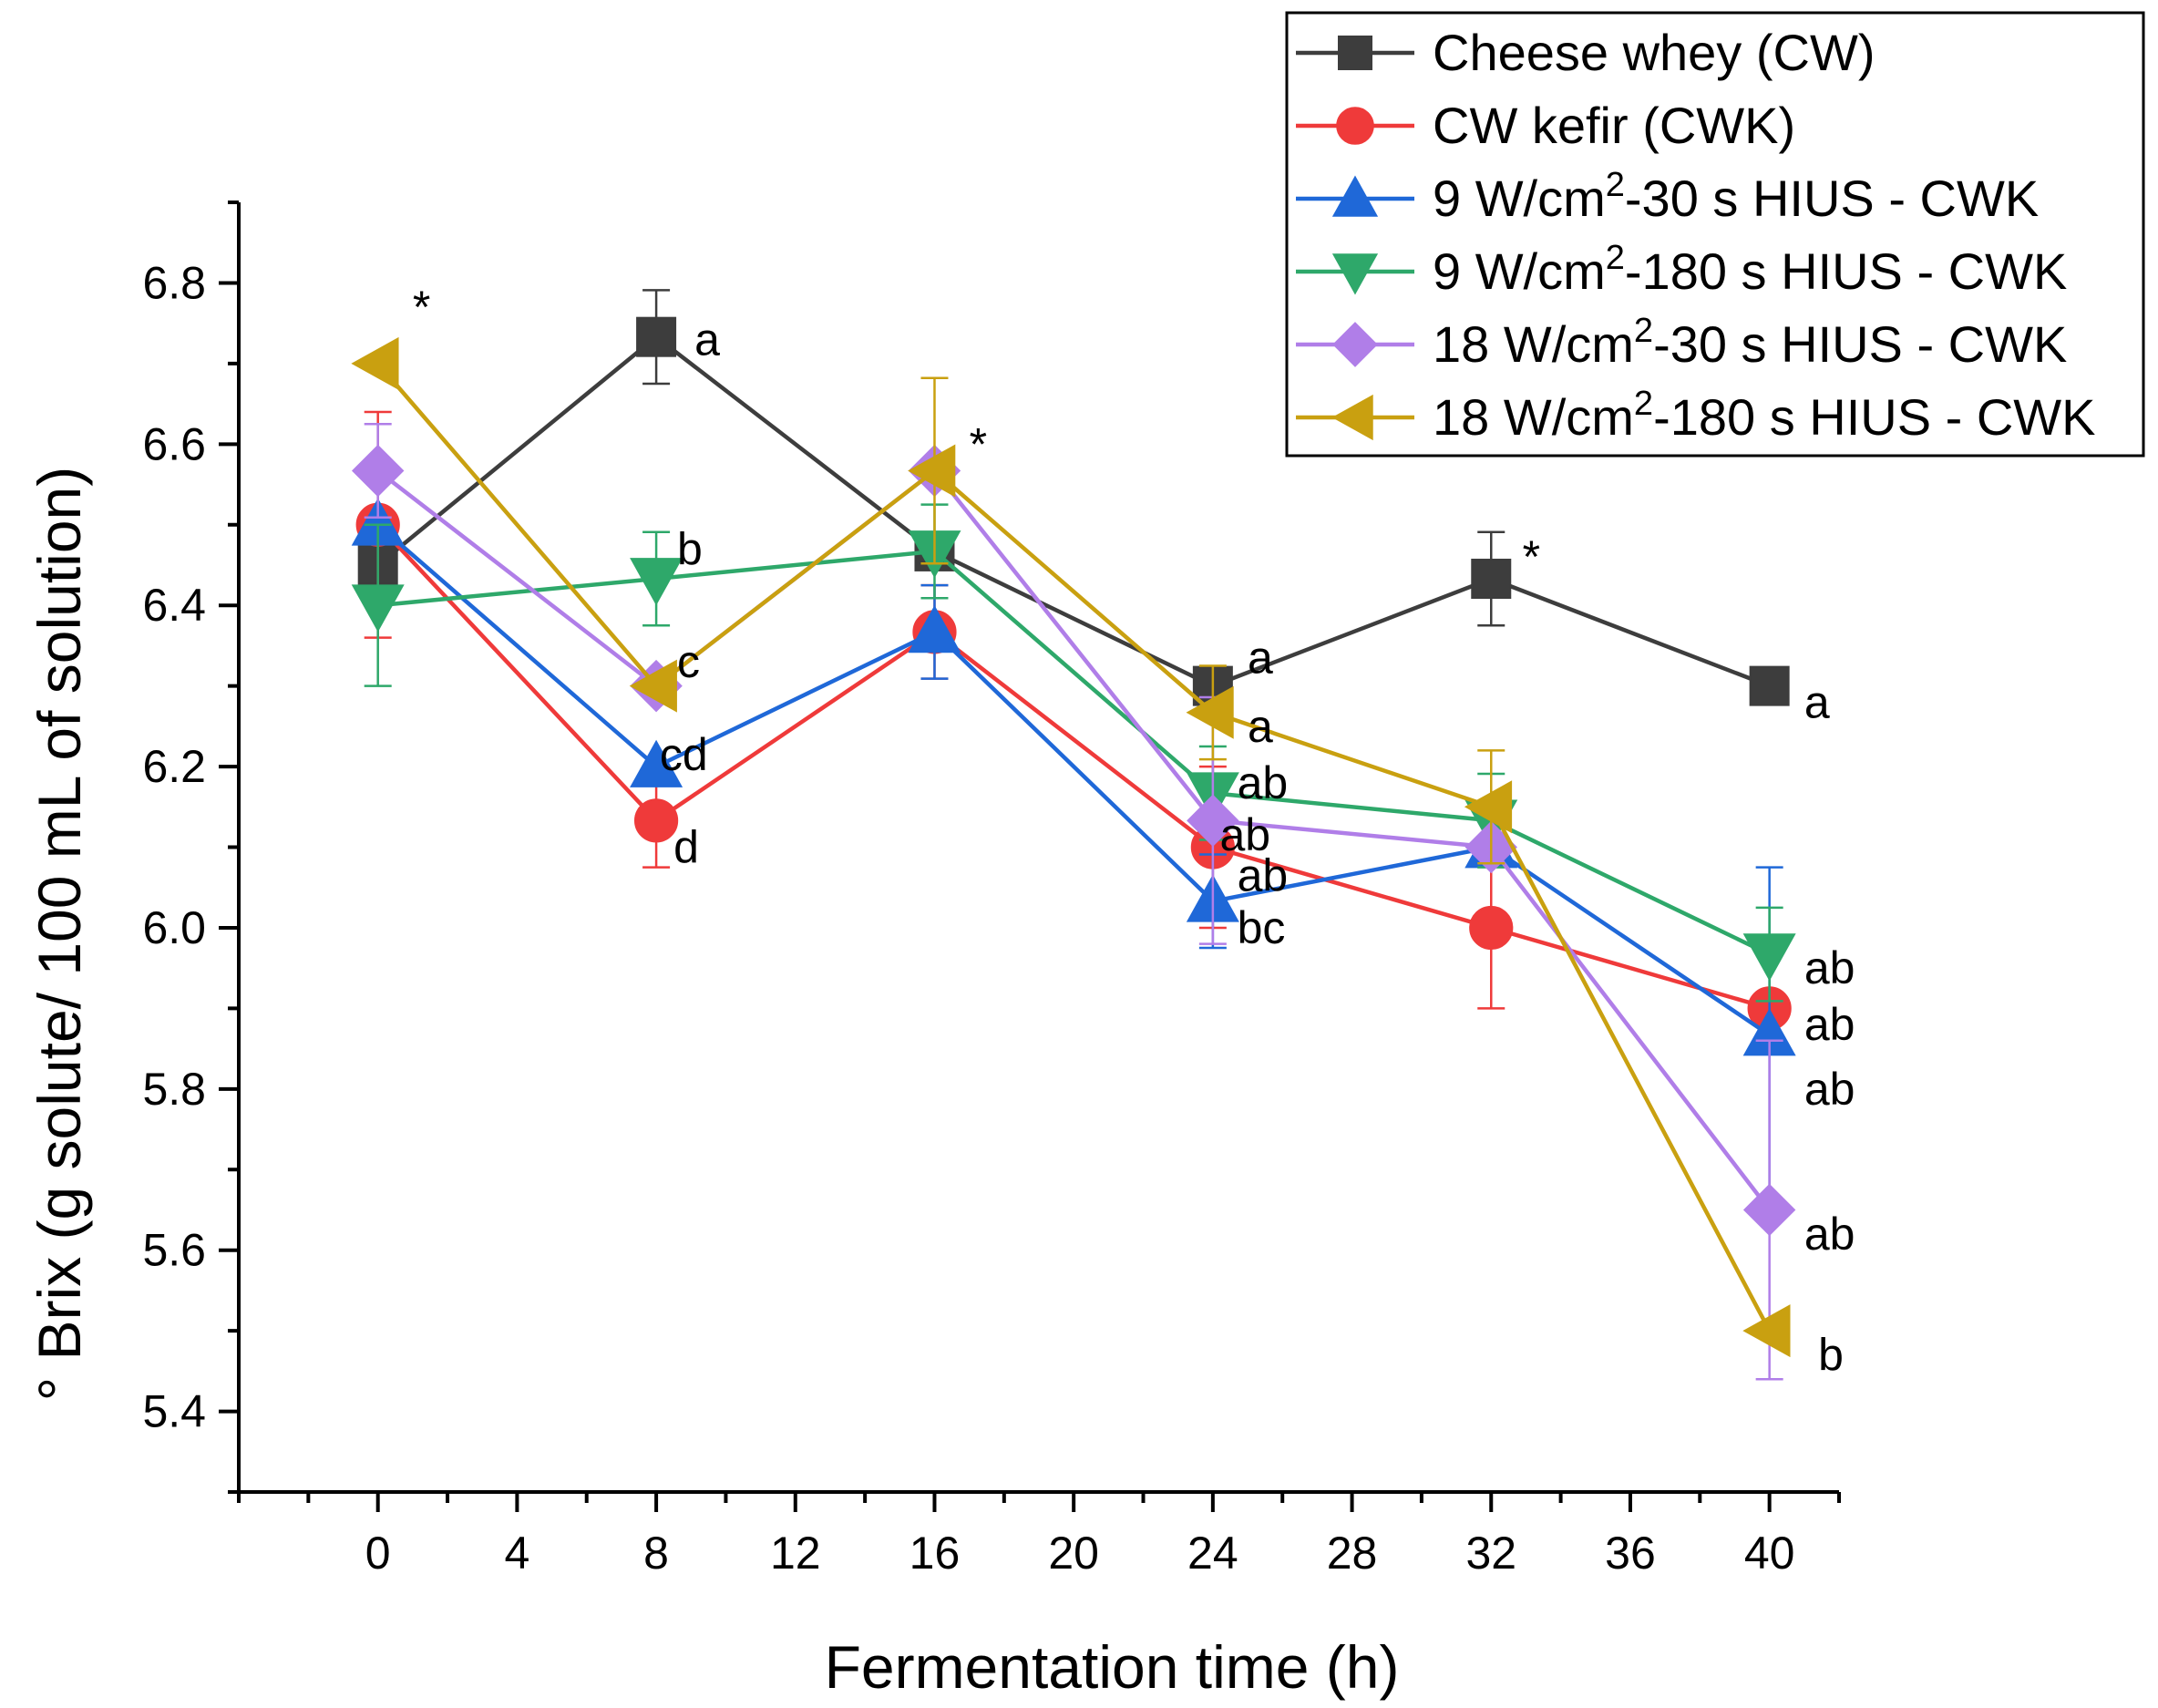 This screenshot has width=2158, height=1708. What do you see at coordinates (174, 927) in the screenshot?
I see `y-tick-label: 6.0` at bounding box center [174, 927].